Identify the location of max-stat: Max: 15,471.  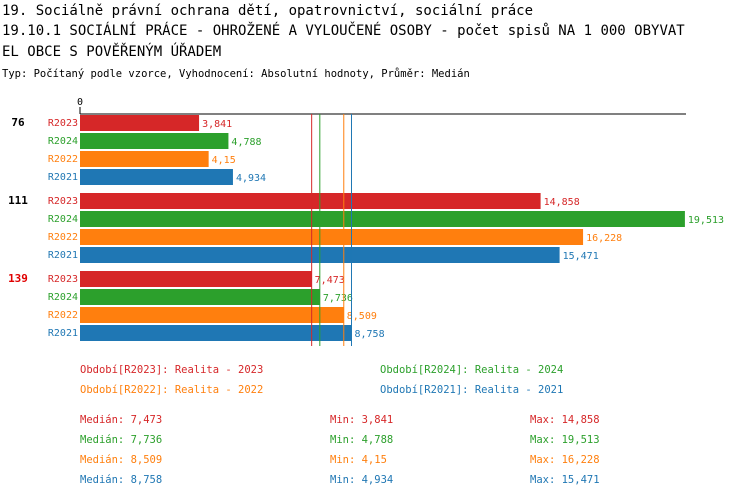
(565, 480).